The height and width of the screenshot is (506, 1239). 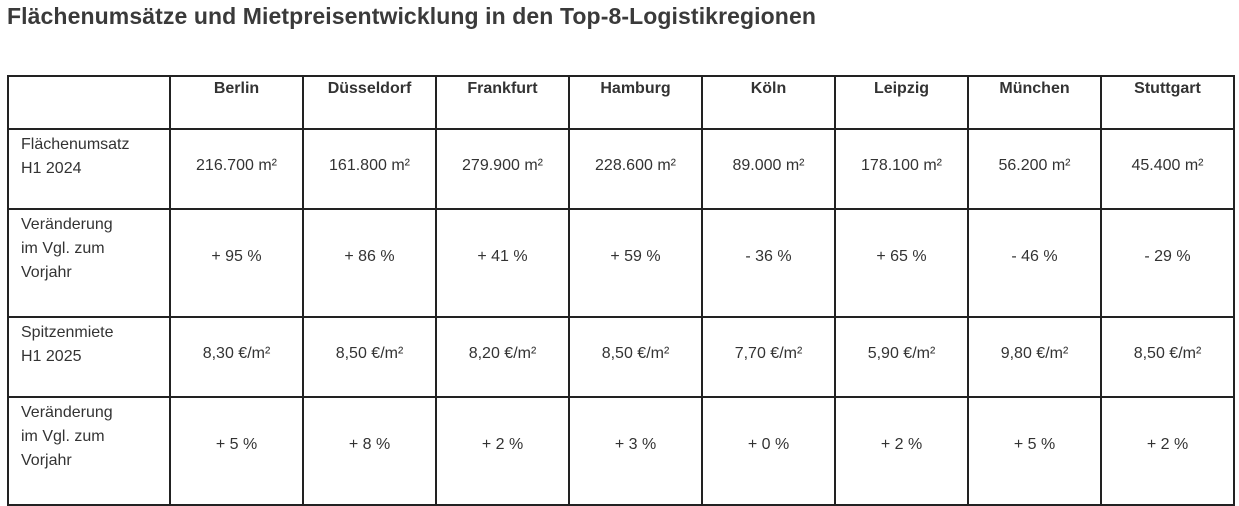 I want to click on column-header-muenchen: München, so click(x=1034, y=102).